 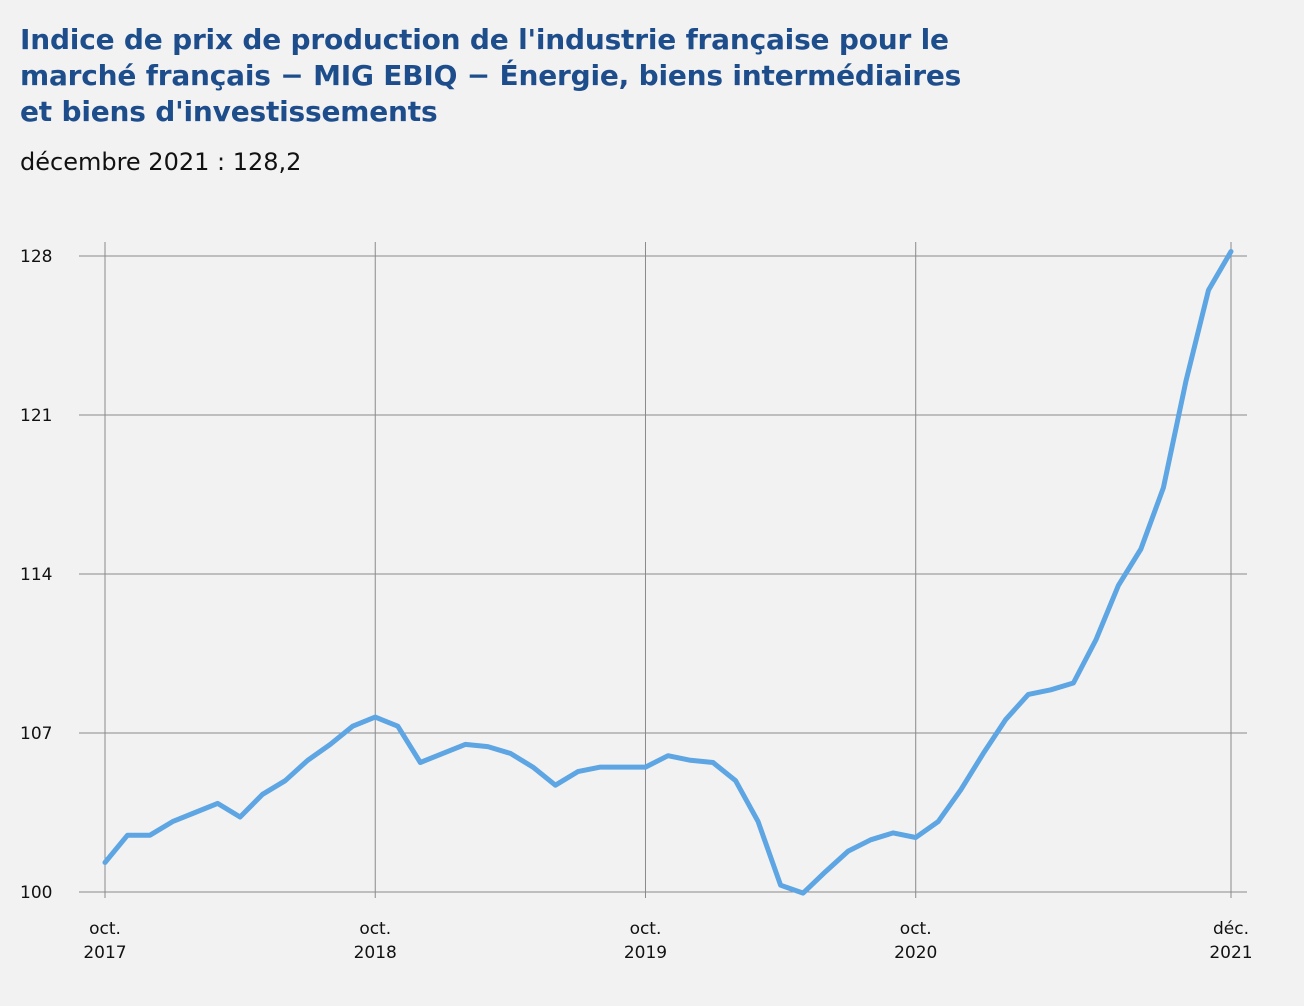 I want to click on y-tick-label: 121, so click(x=36, y=416).